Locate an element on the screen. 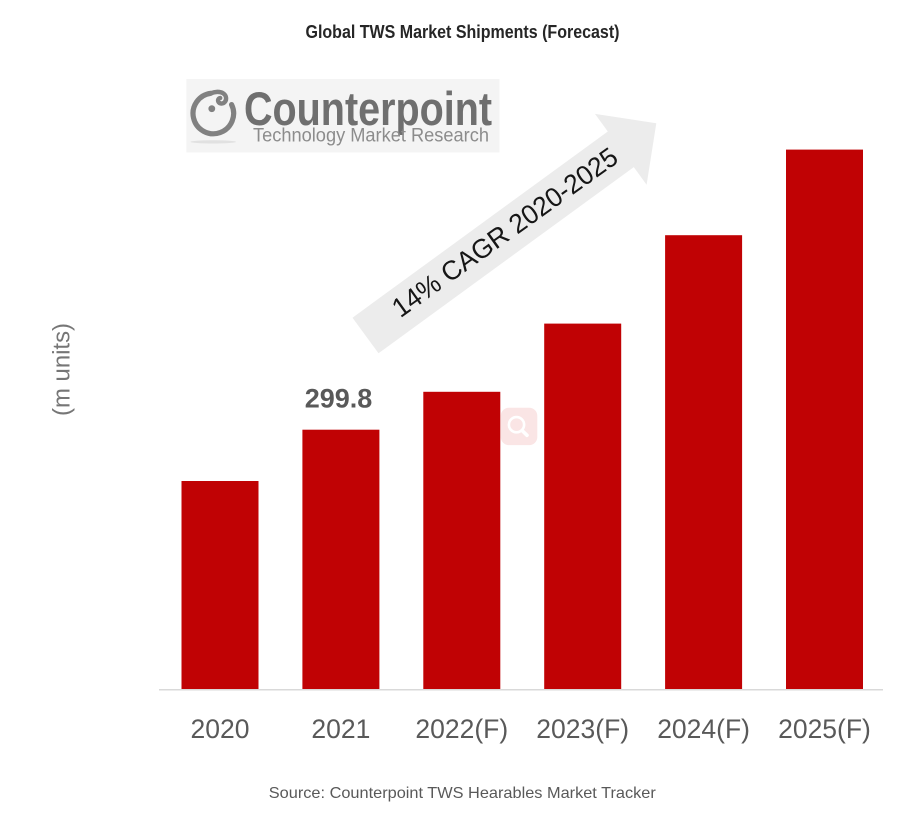  svg-text: Technology Market Research is located at coordinates (371, 135).